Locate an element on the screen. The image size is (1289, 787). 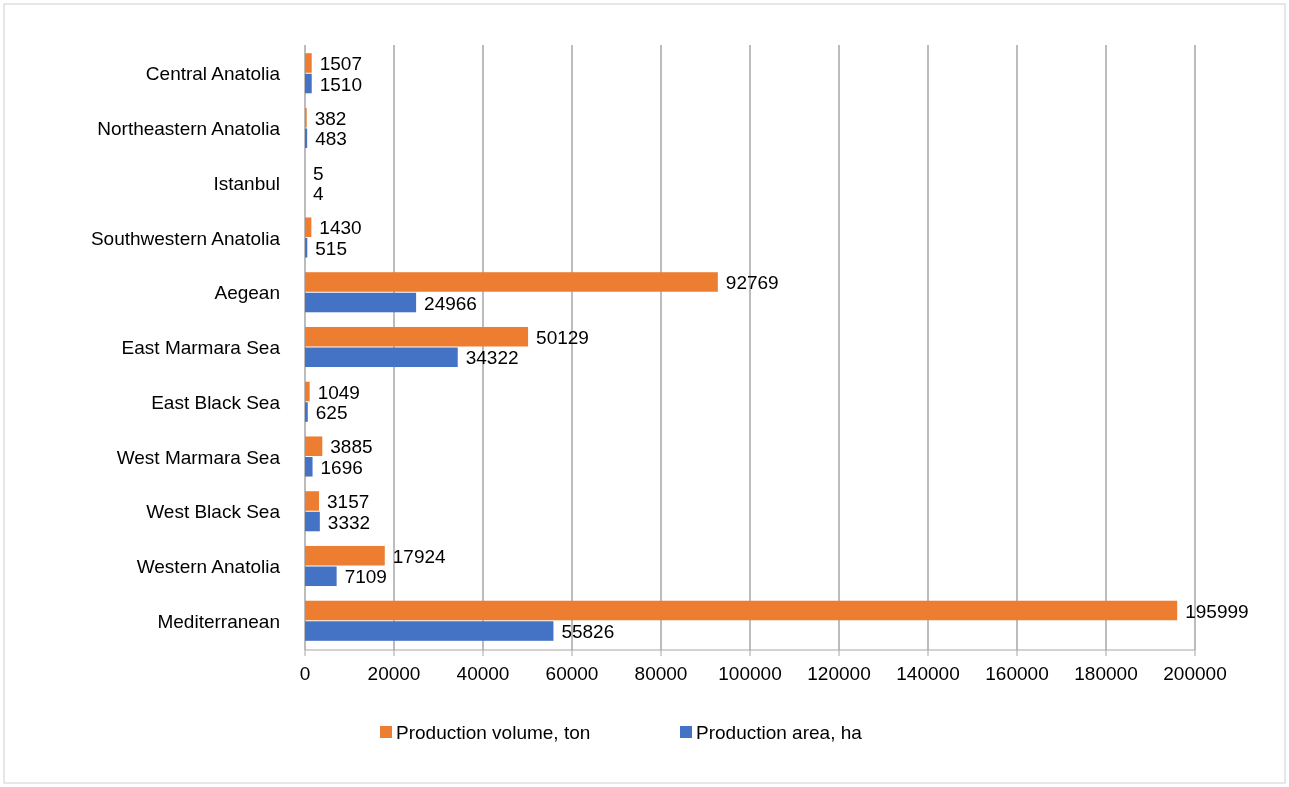
data-label: 1696 is located at coordinates (341, 467).